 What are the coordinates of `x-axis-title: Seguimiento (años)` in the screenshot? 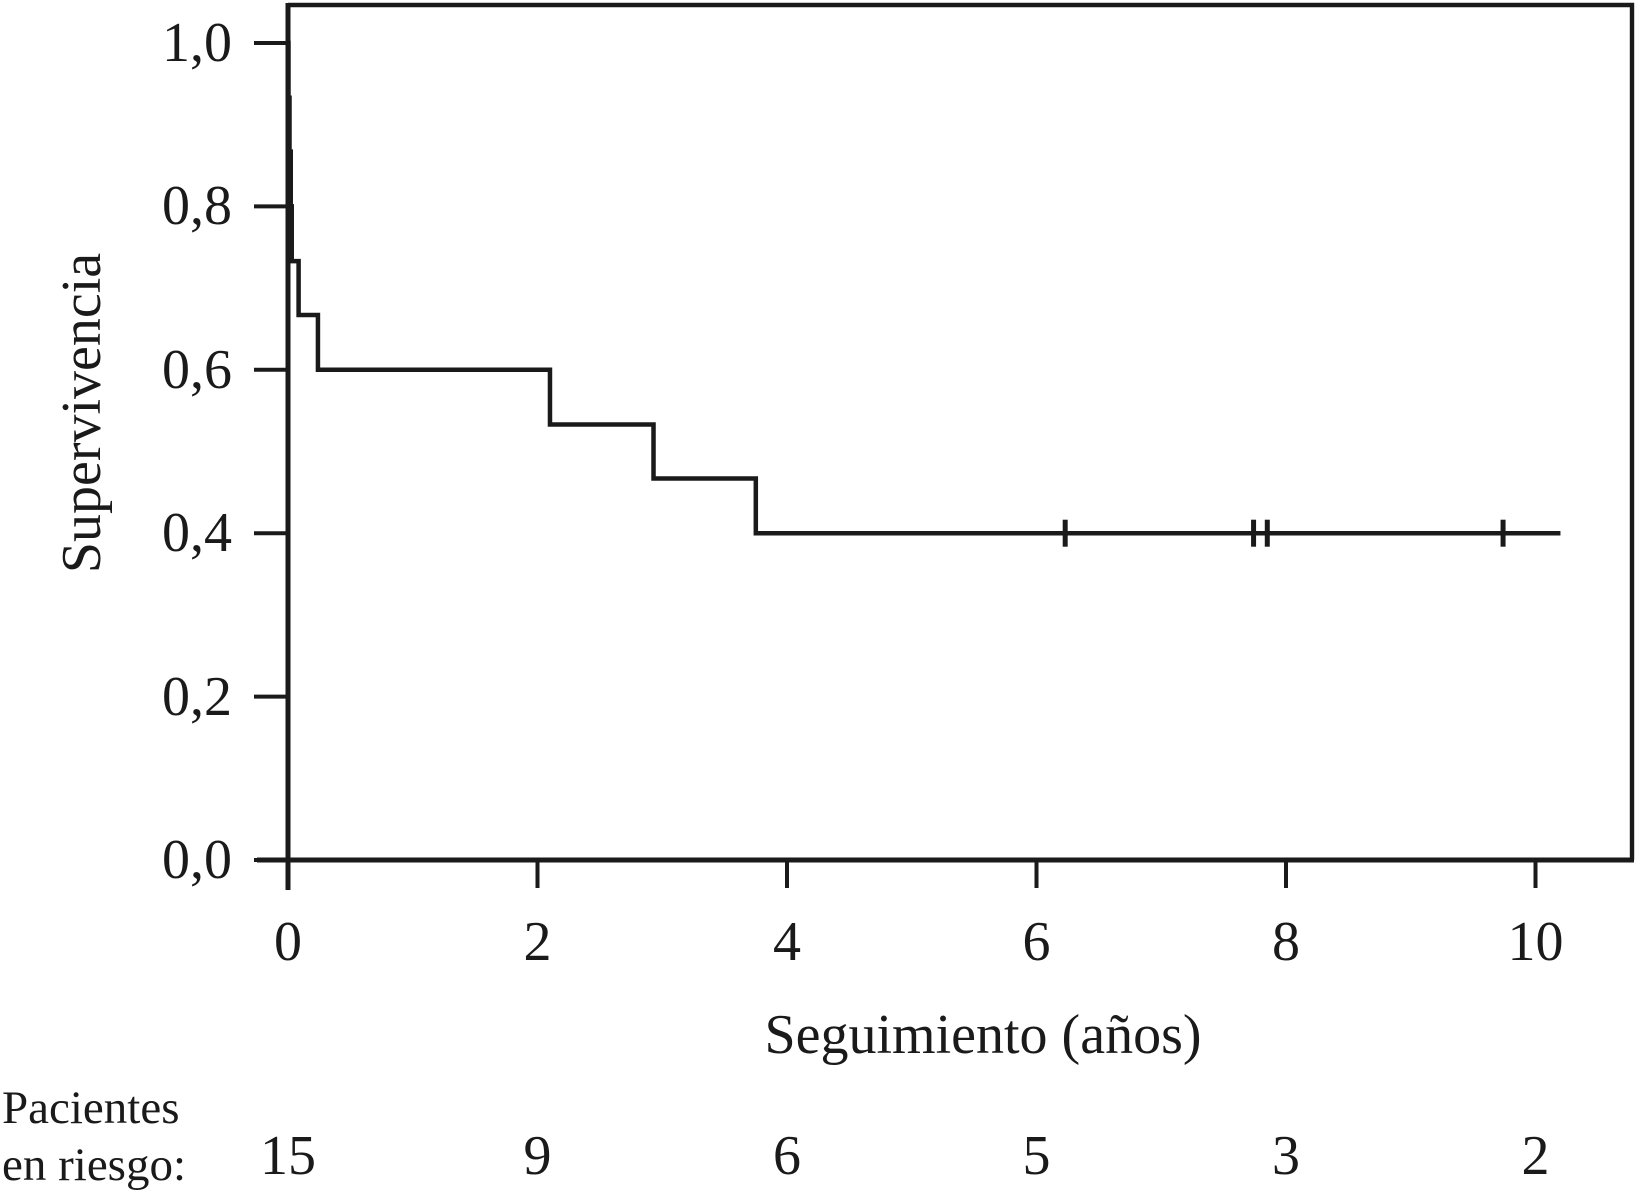 It's located at (983, 1035).